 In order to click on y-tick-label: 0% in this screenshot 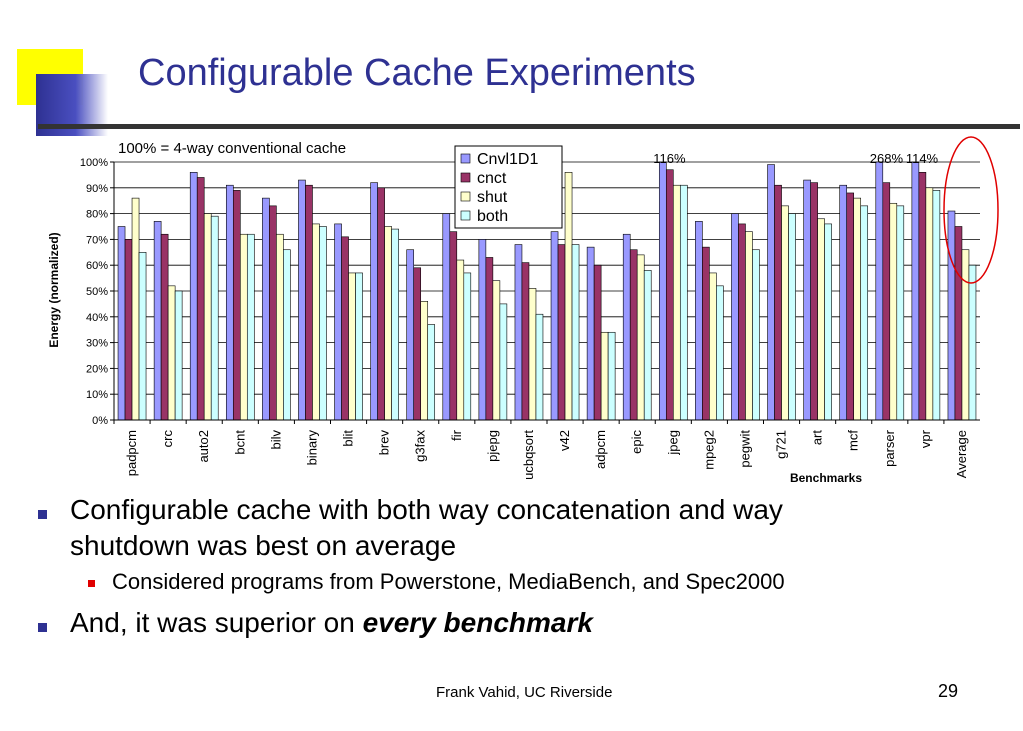, I will do `click(100, 421)`.